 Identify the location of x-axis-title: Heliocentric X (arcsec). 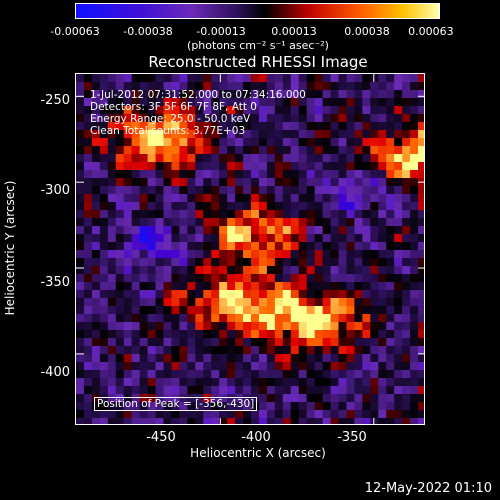
(258, 453).